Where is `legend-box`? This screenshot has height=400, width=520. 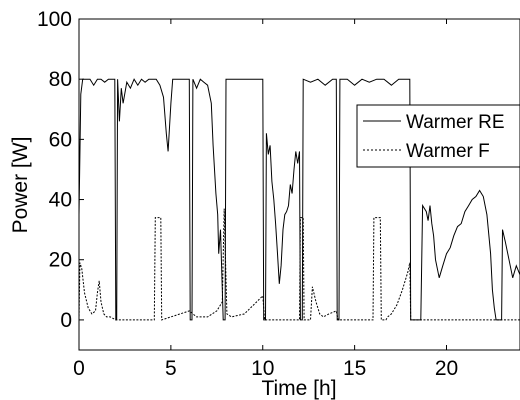
legend-box is located at coordinates (438, 136).